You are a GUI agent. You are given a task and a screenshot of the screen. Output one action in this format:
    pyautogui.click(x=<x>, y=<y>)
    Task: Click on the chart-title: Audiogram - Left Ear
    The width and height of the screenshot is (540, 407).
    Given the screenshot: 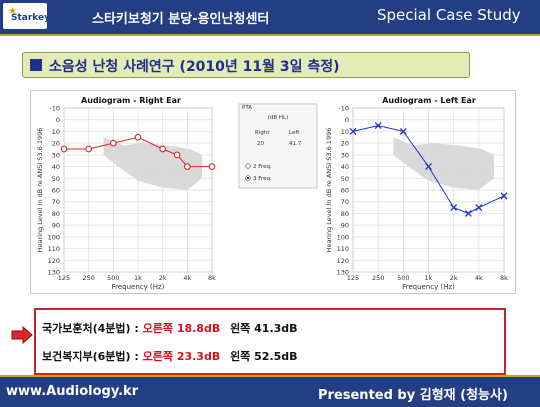 What is the action you would take?
    pyautogui.click(x=429, y=100)
    